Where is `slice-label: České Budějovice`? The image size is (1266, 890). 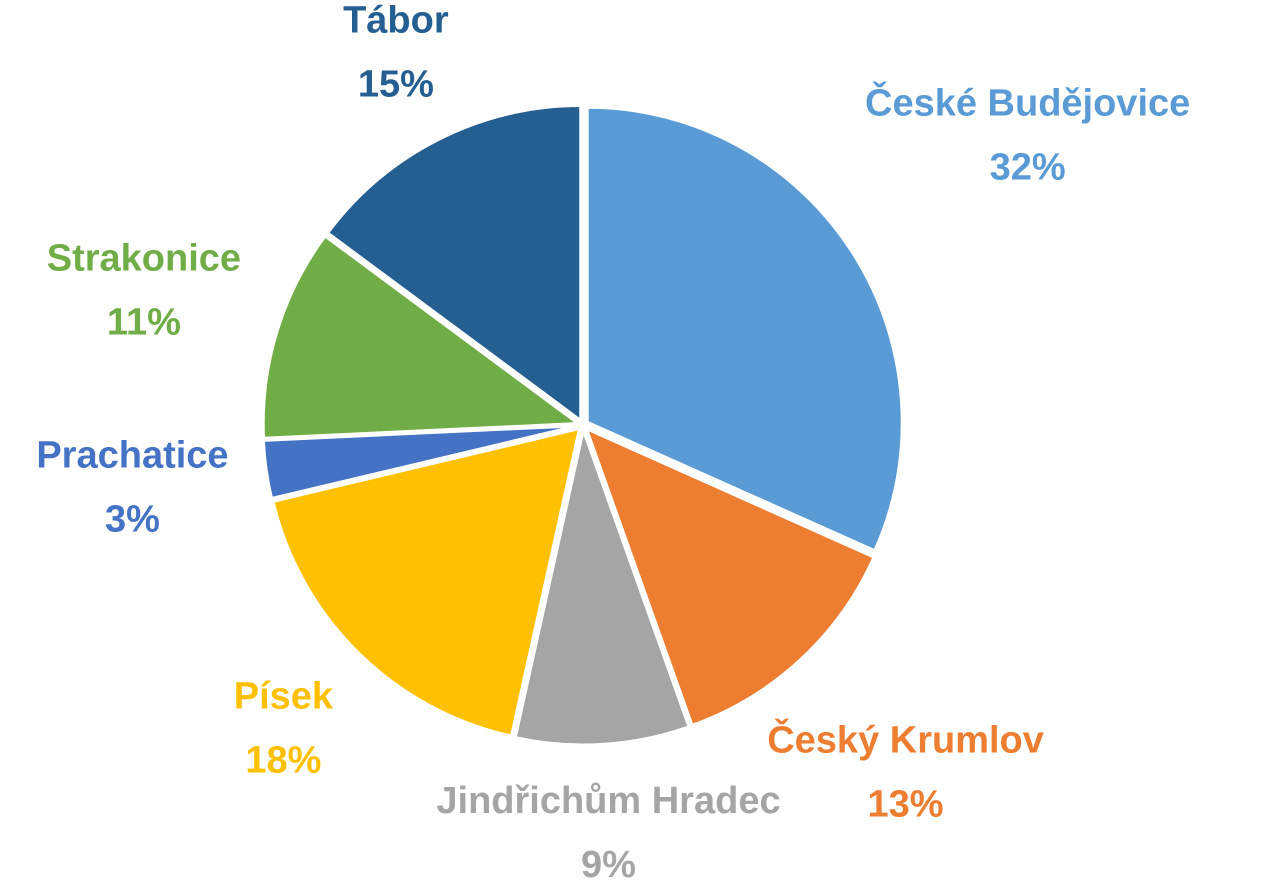
slice-label: České Budějovice is located at coordinates (1027, 102).